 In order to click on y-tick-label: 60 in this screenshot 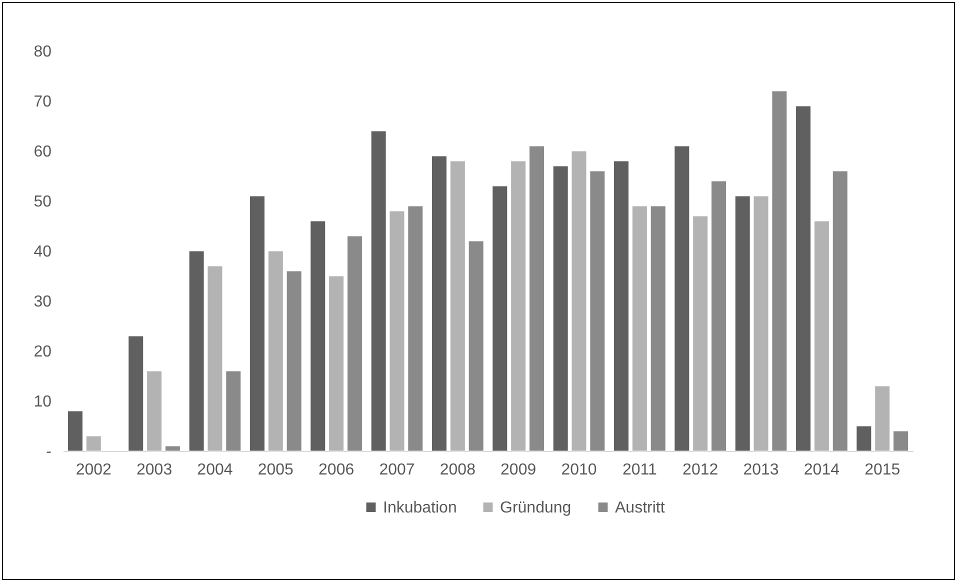, I will do `click(43, 152)`.